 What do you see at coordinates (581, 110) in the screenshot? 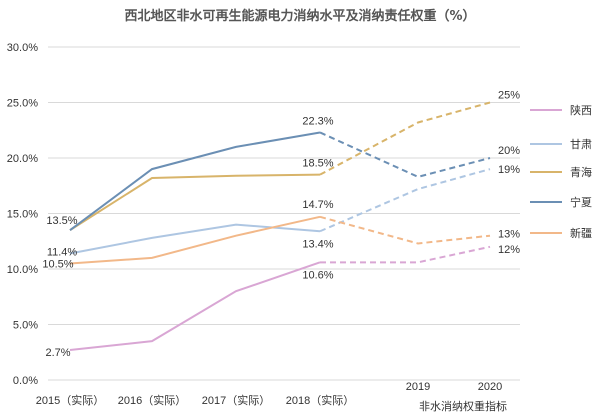
I see `legend-label: 陕西` at bounding box center [581, 110].